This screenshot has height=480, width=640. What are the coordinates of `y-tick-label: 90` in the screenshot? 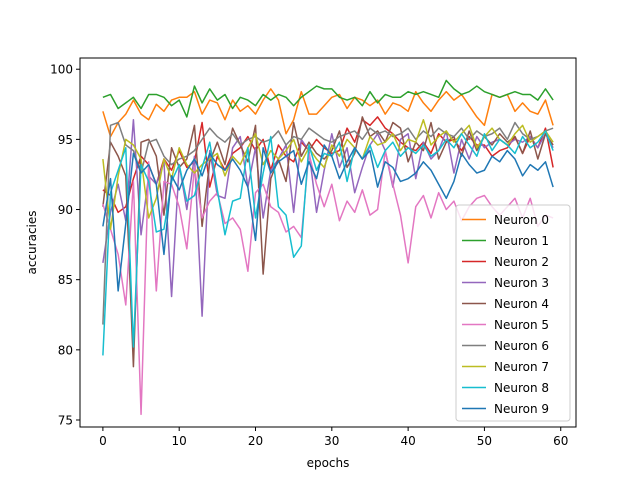 It's located at (65, 210).